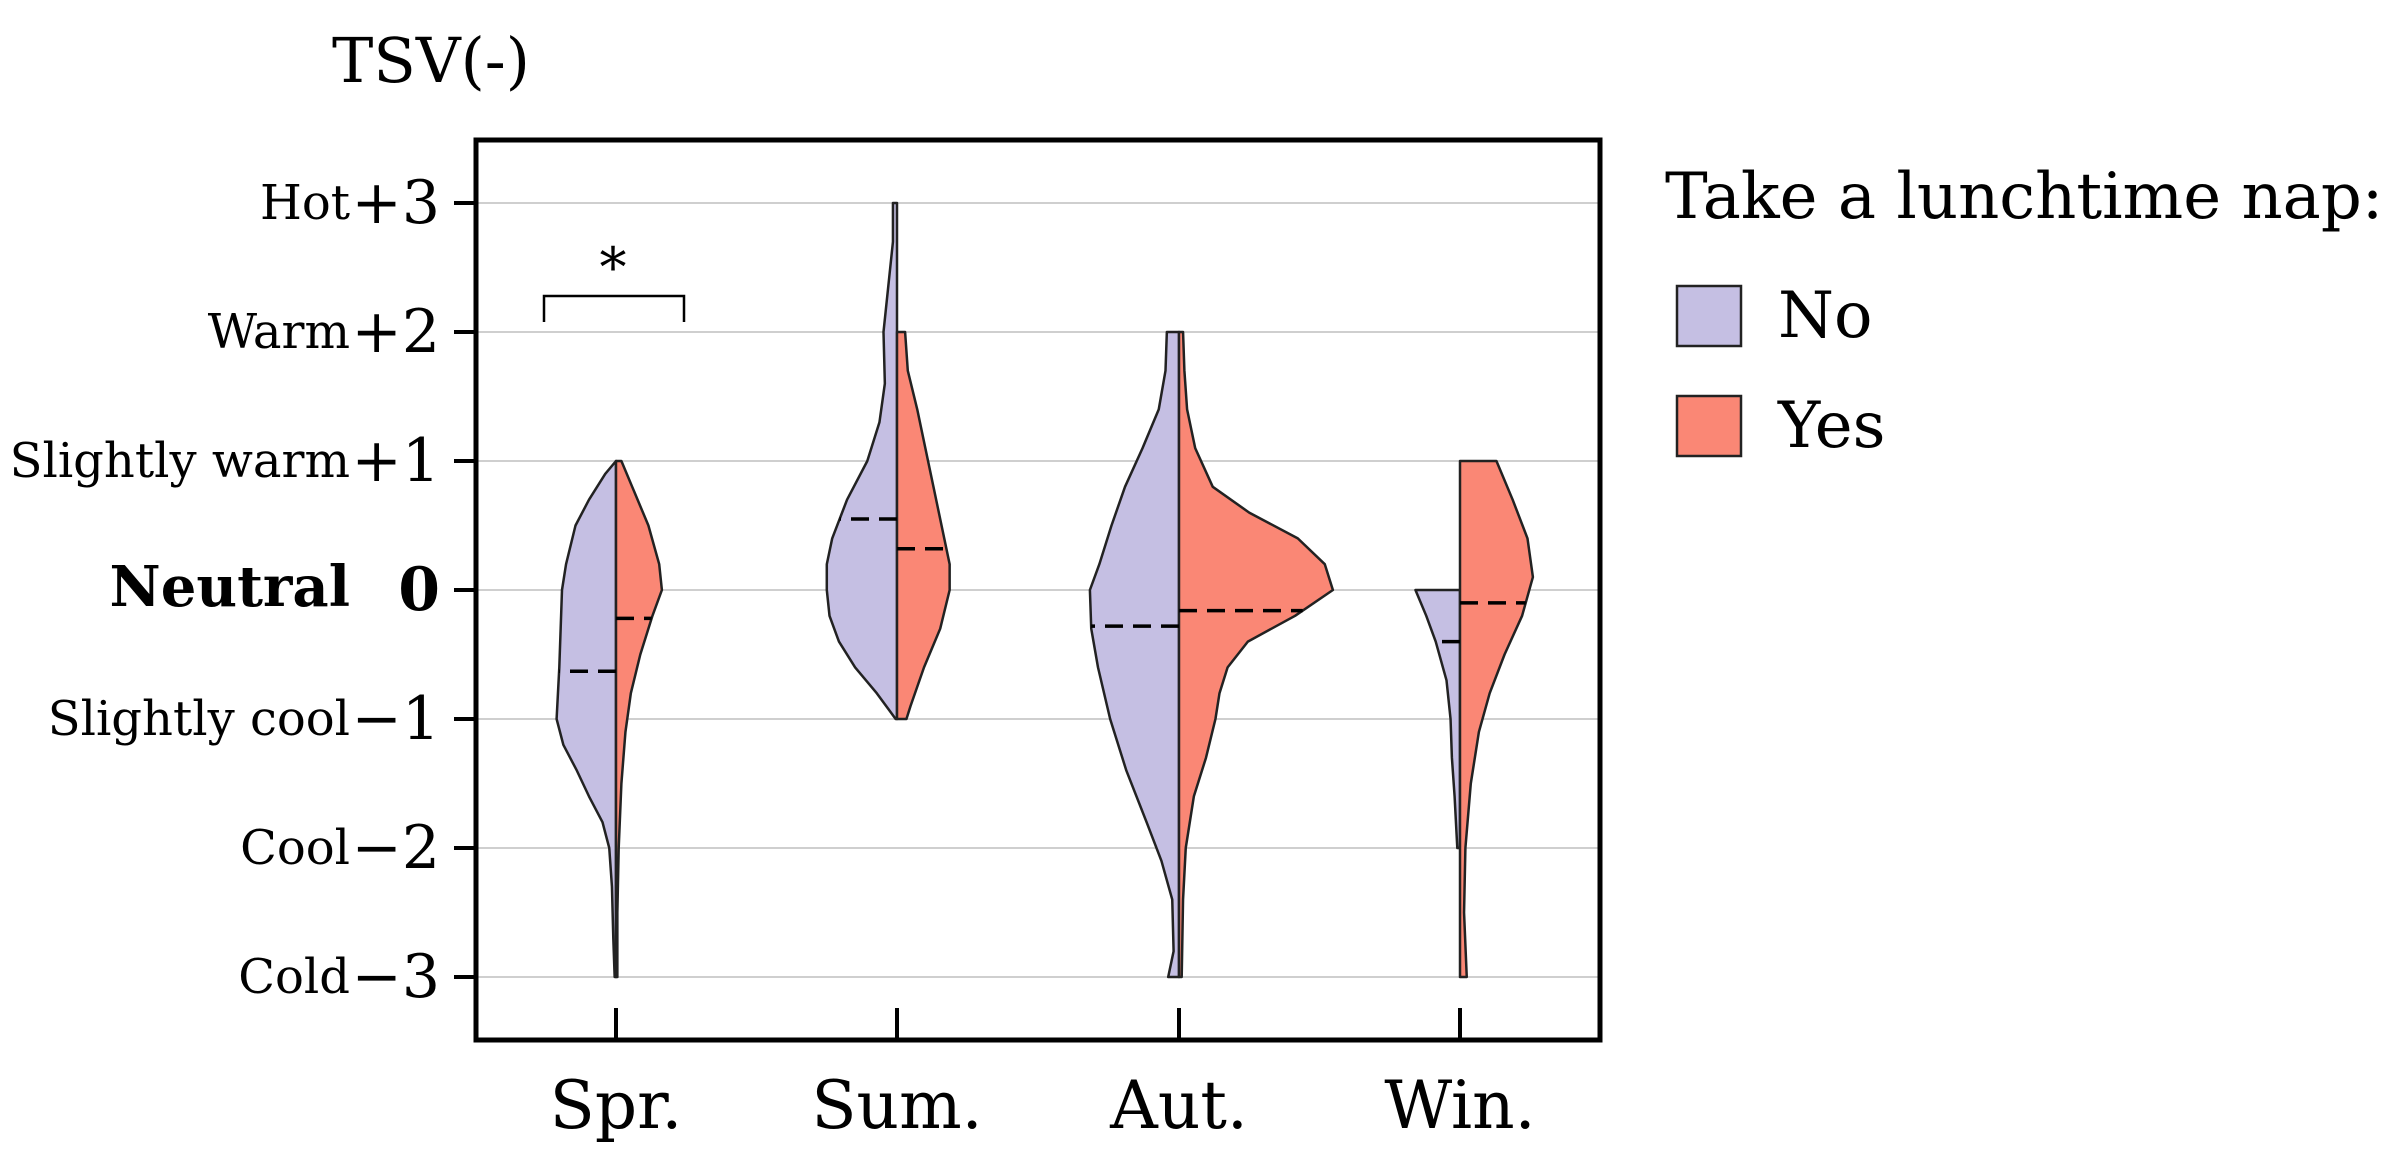  Describe the element at coordinates (1438, 719) in the screenshot. I see `violin-no-win` at that location.